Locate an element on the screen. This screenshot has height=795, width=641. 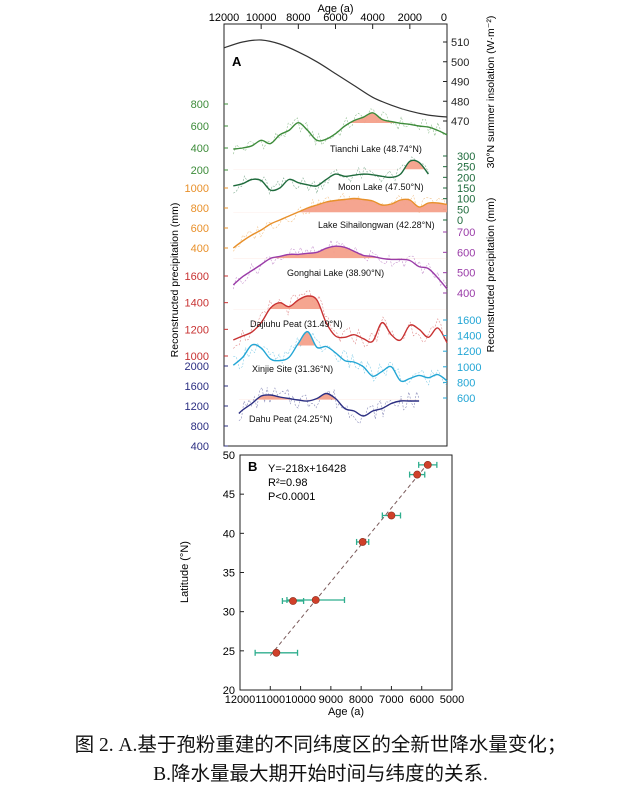
panel-a-x-tick-label: 4000 is located at coordinates (372, 18).